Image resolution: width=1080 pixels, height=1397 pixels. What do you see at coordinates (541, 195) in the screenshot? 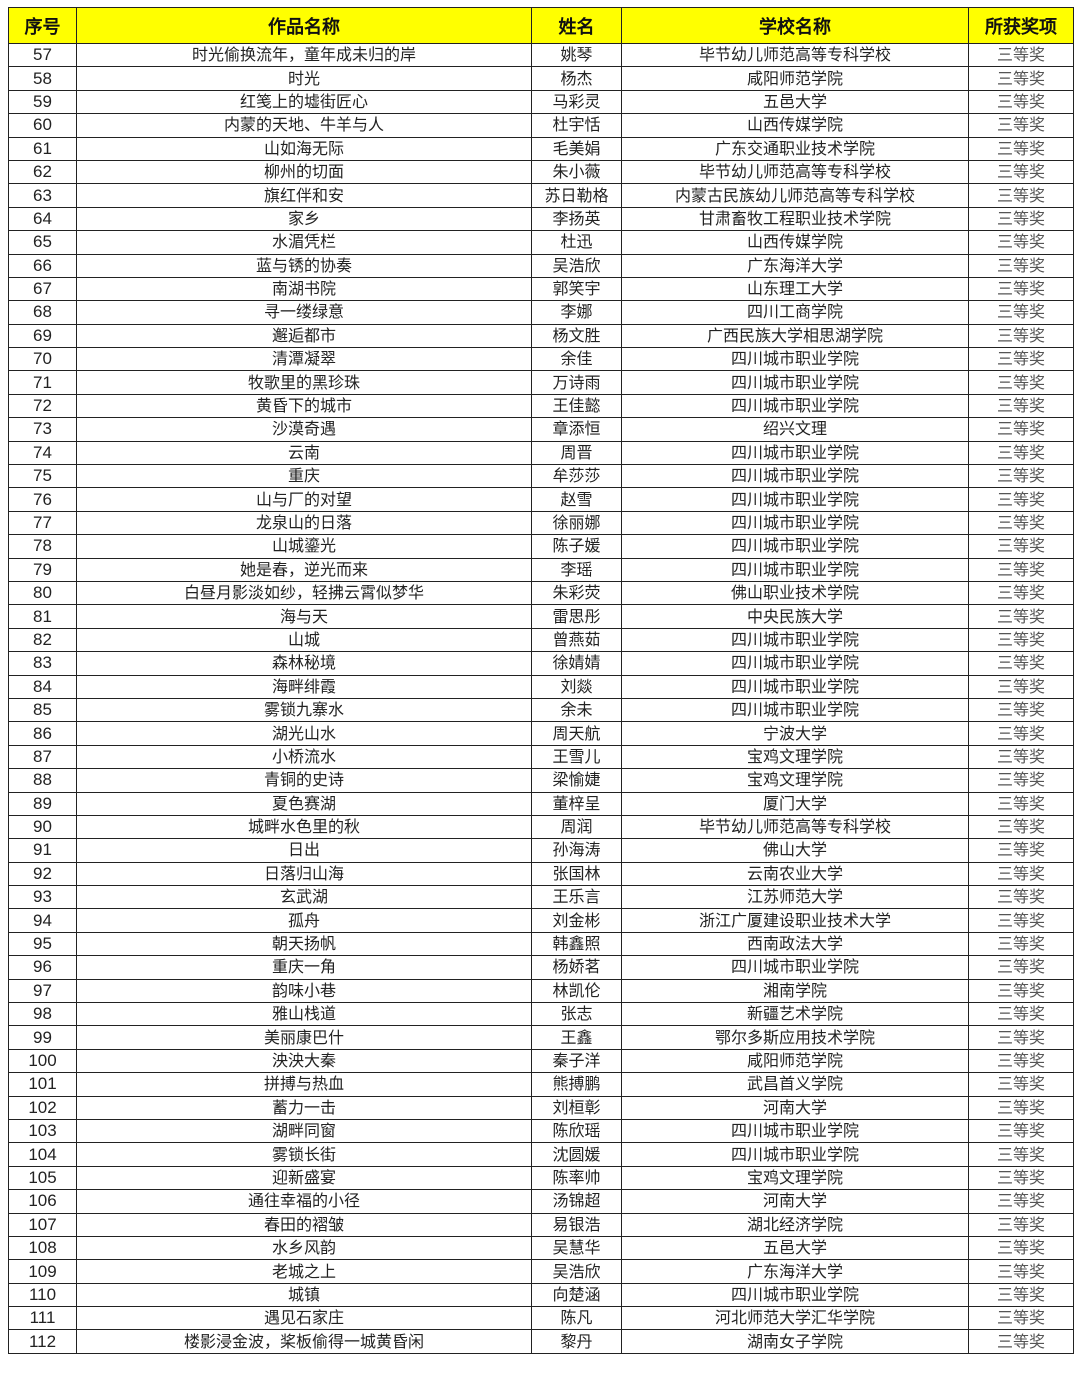
I see `table-row: 63 旗红伴和安 苏日勒格 内蒙古民族幼儿师范高等专科学校 三等奖` at bounding box center [541, 195].